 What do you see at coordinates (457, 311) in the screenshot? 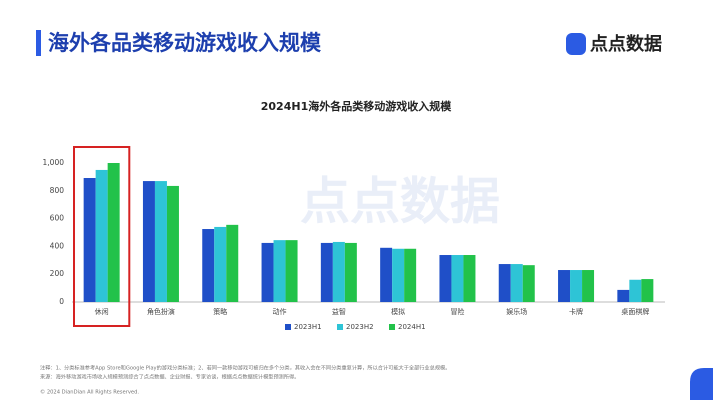
I see `x-tick-label: 冒险` at bounding box center [457, 311].